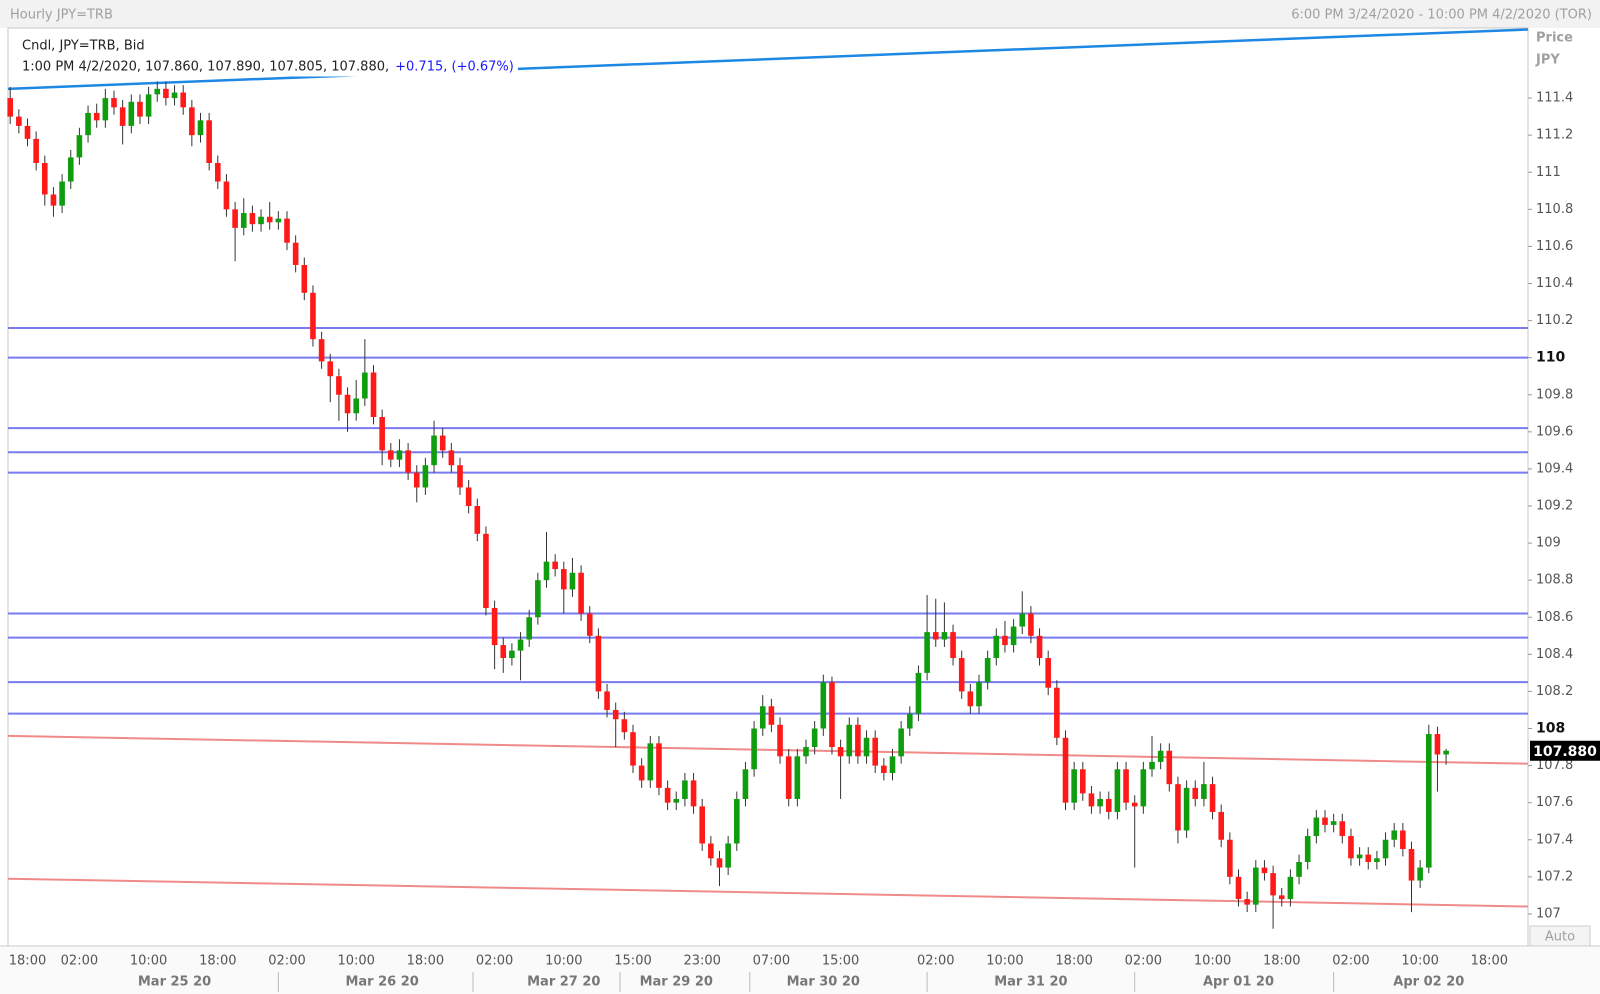 This screenshot has width=1600, height=994. Describe the element at coordinates (61, 15) in the screenshot. I see `chart-title: Hourly JPY=TRB` at that location.